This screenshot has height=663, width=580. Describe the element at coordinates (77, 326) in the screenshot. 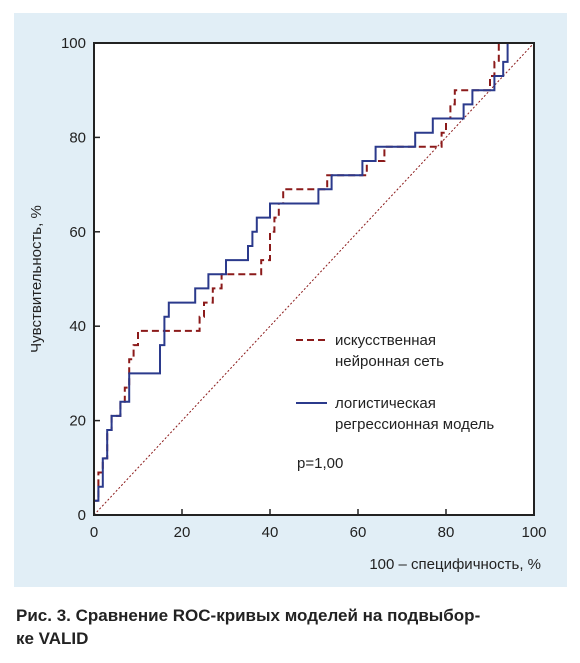

I see `y-tick-label: 40` at that location.